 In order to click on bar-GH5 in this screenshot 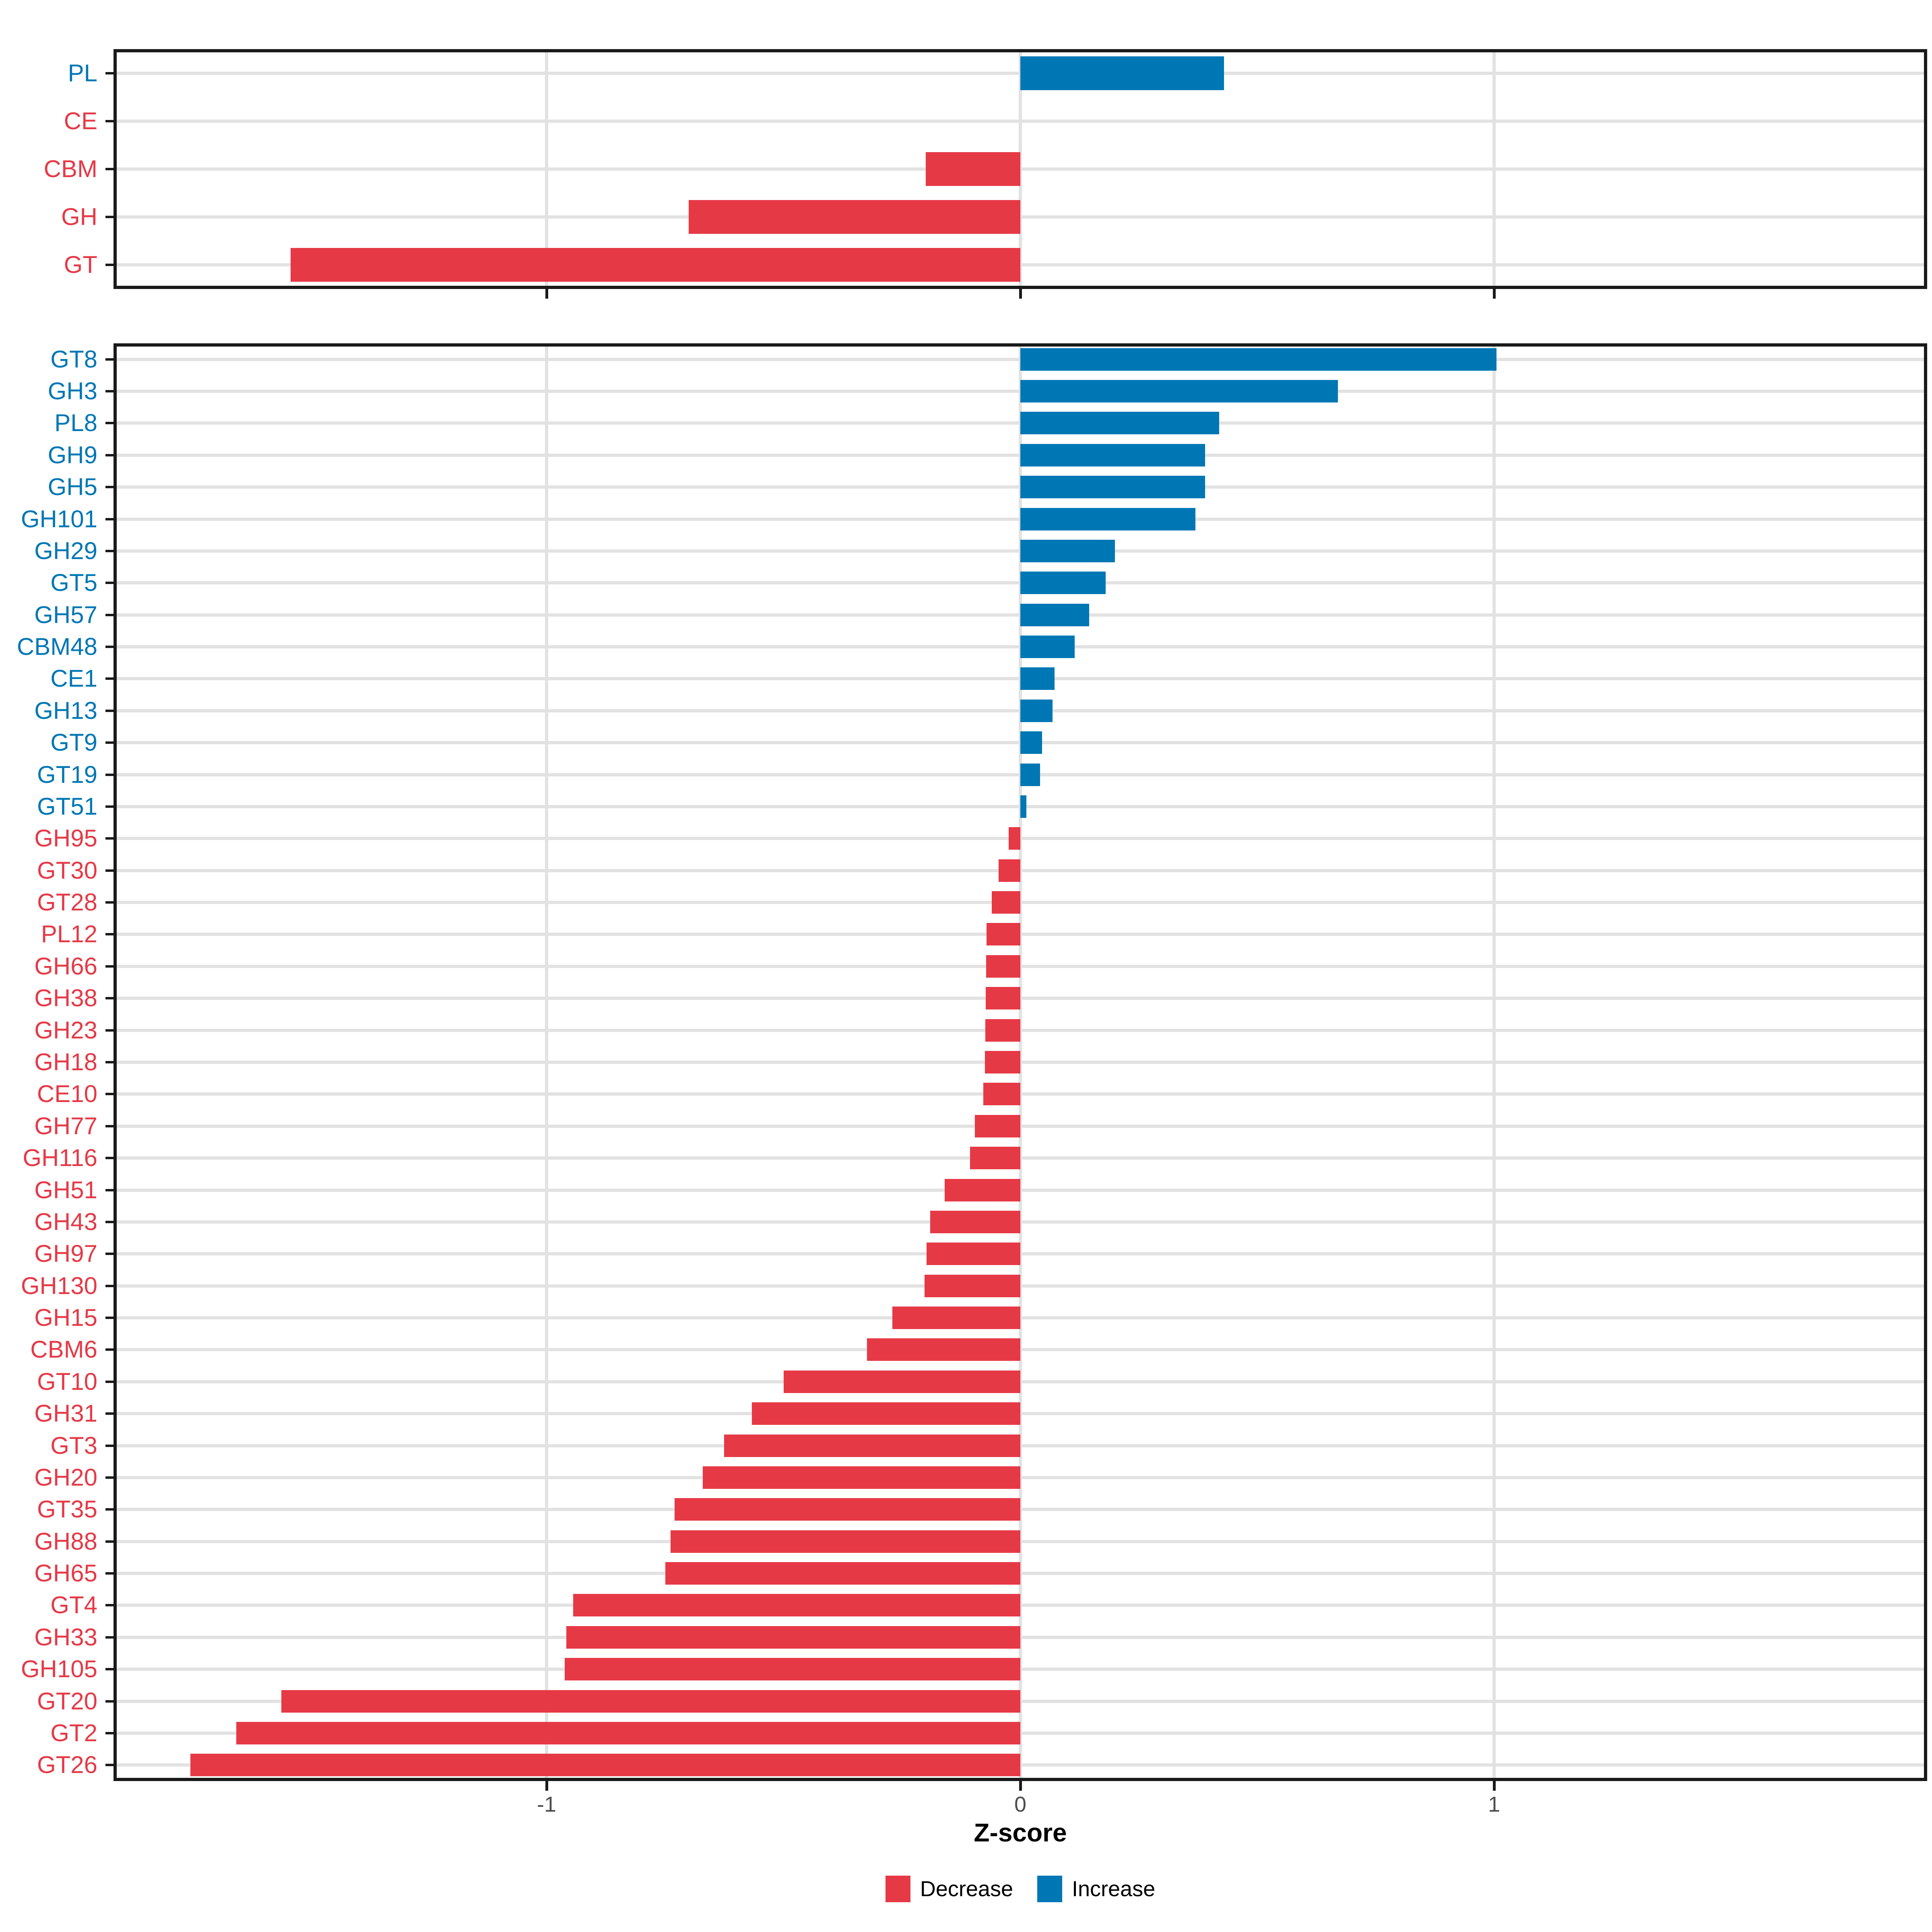, I will do `click(1112, 487)`.